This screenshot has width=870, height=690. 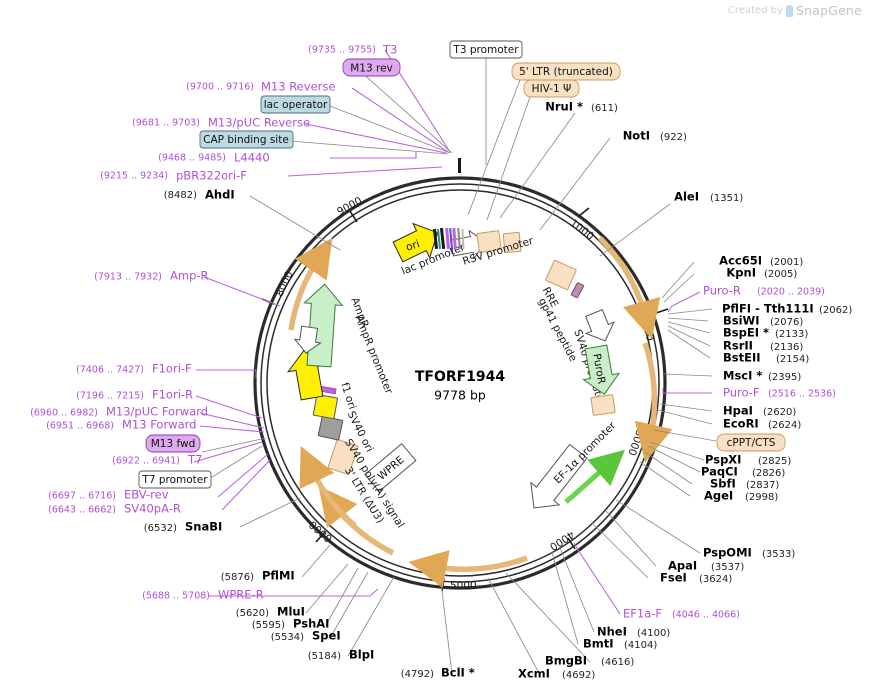 What do you see at coordinates (64, 413) in the screenshot?
I see `label-position: (6960 .. 6982)` at bounding box center [64, 413].